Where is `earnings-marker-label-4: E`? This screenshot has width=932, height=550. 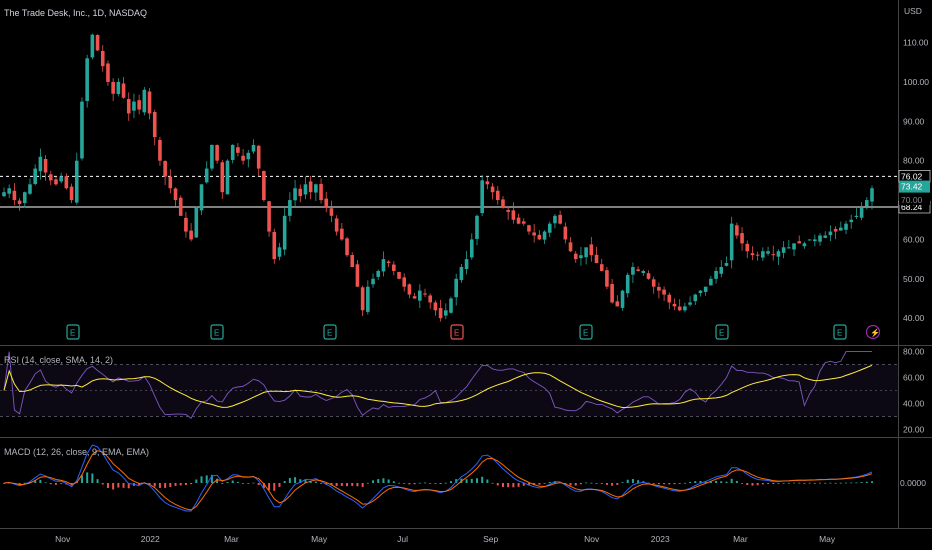
earnings-marker-label-4: E is located at coordinates (585, 333).